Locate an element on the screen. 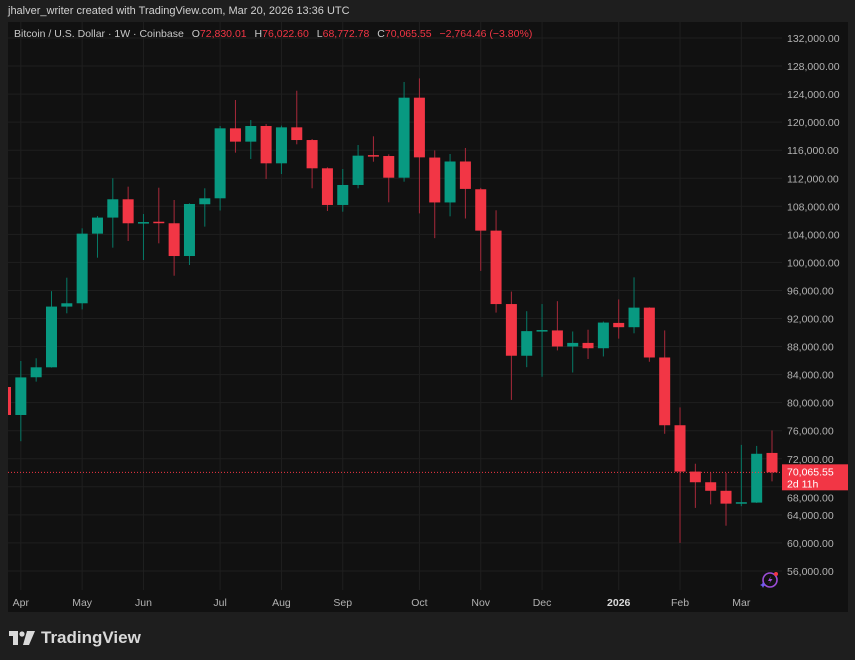  x-tick-label: May is located at coordinates (82, 603).